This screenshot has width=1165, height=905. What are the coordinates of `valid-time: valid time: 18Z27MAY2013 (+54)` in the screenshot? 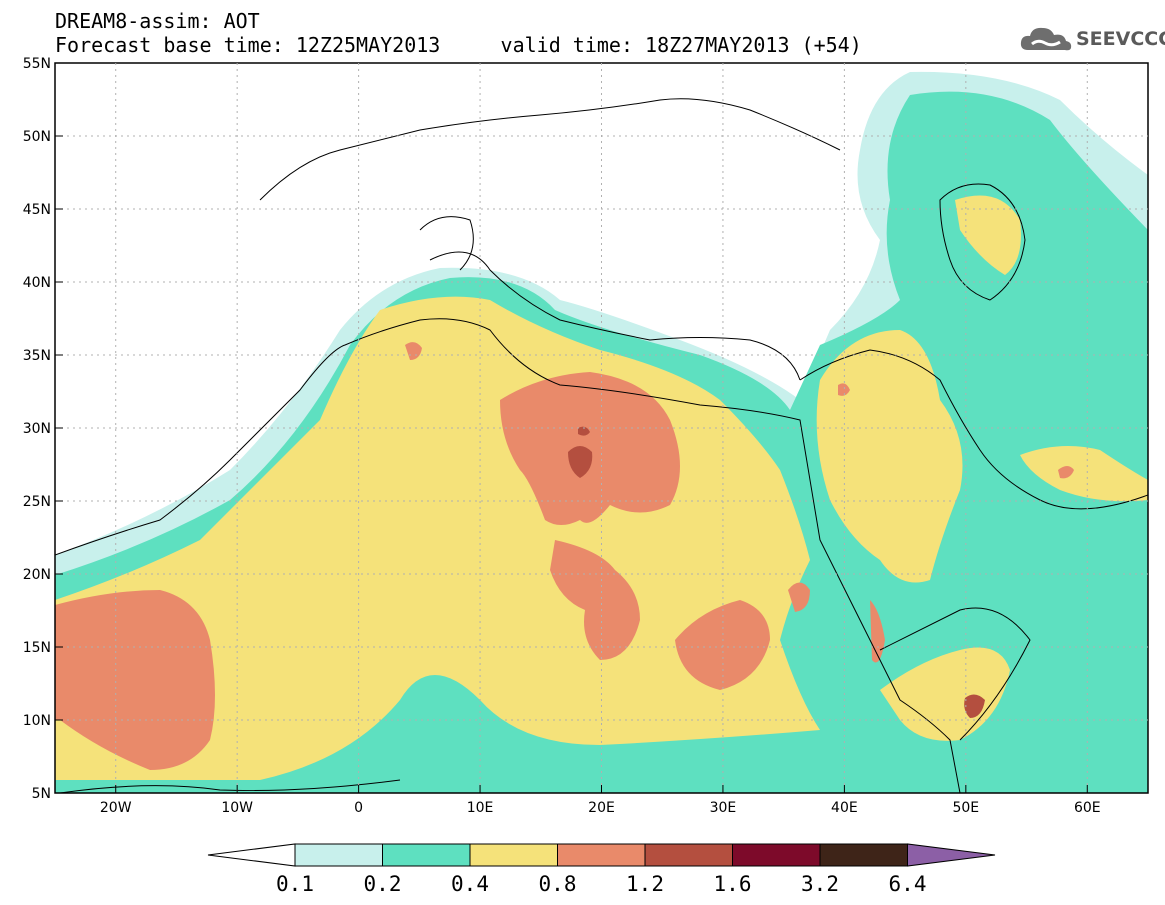 It's located at (681, 45).